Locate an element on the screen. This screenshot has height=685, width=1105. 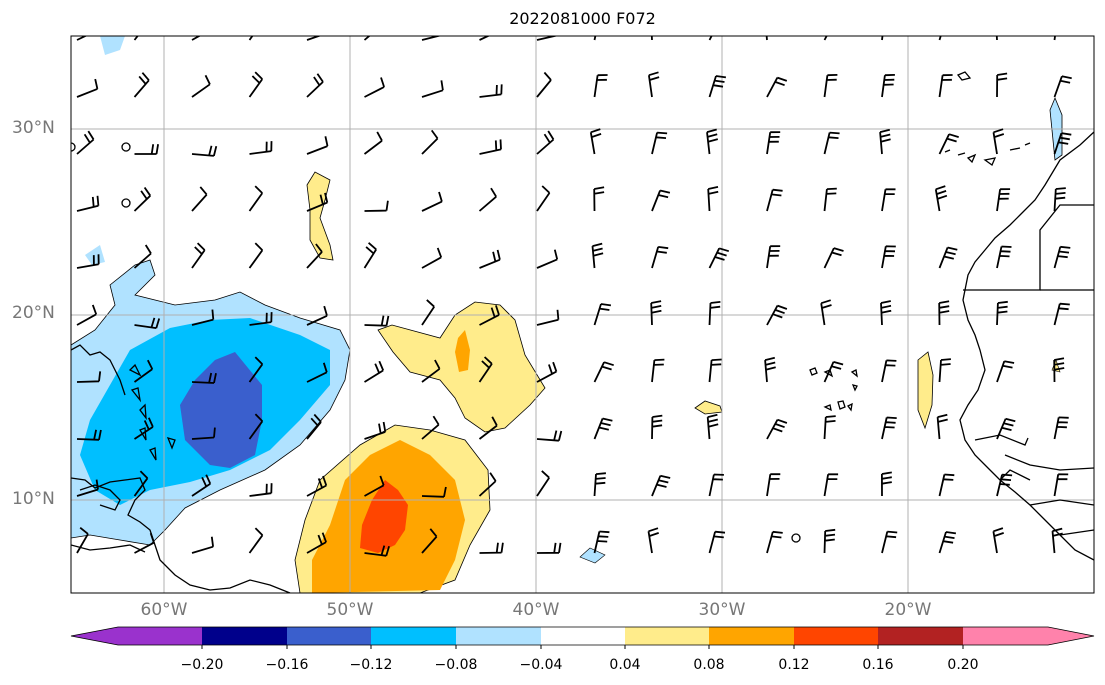
colorbar-tick: 0.20 is located at coordinates (963, 665).